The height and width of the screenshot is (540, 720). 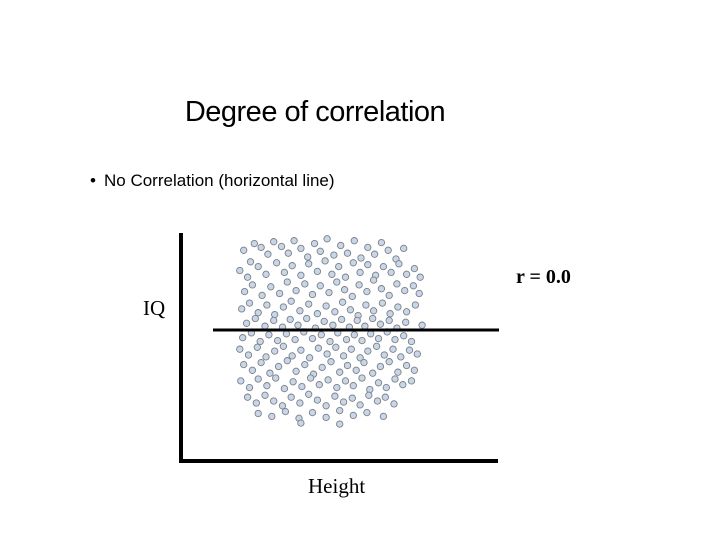 I want to click on x-axis-label: Height, so click(x=337, y=486).